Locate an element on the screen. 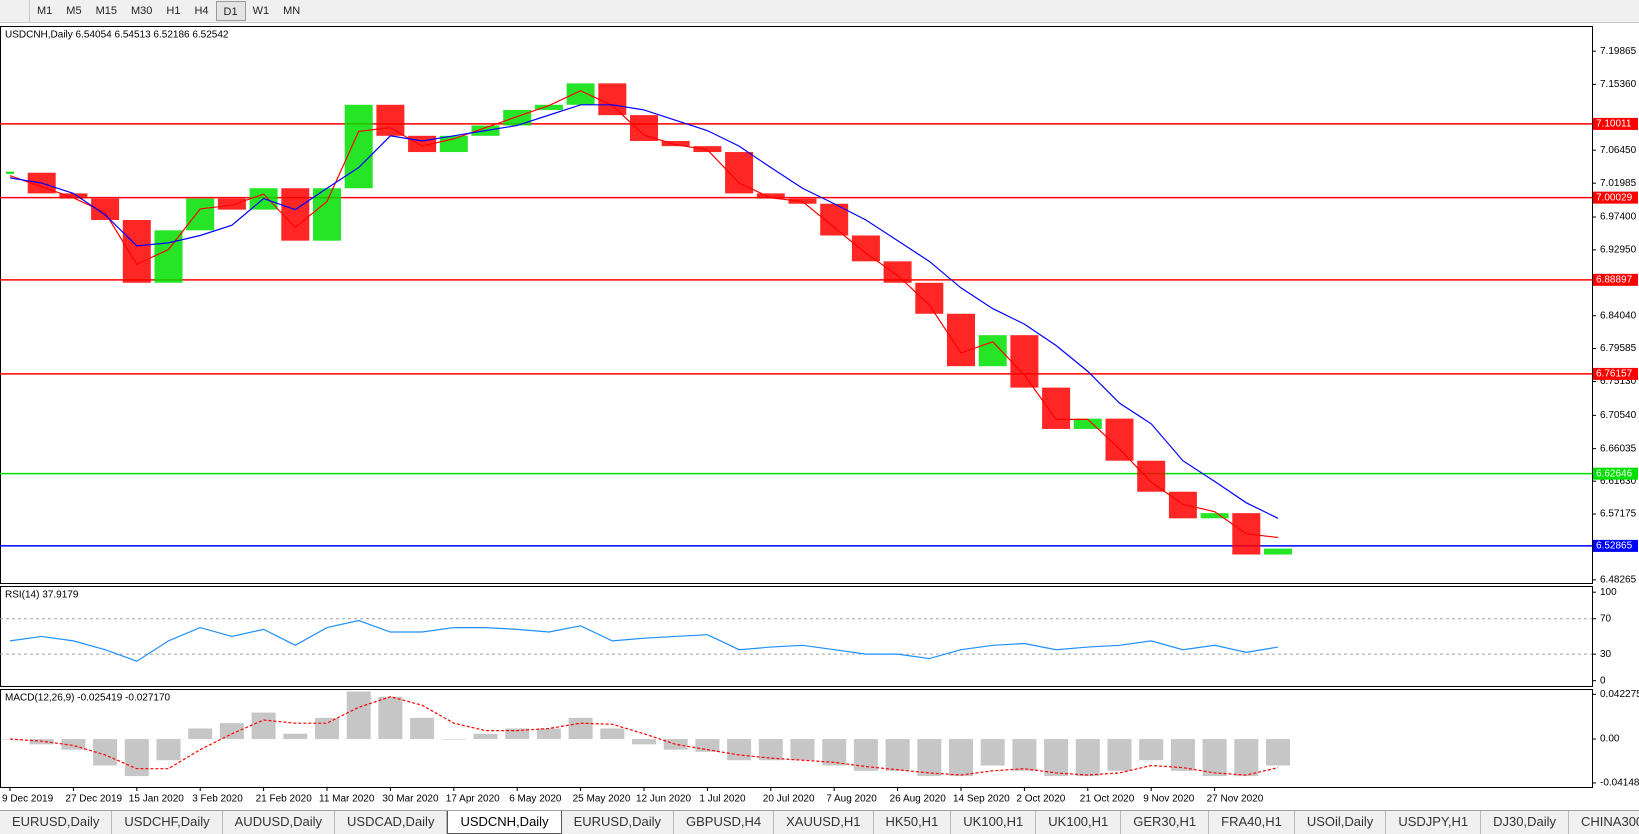 The image size is (1639, 834). chart-tab: GBPUSD,H4 is located at coordinates (724, 822).